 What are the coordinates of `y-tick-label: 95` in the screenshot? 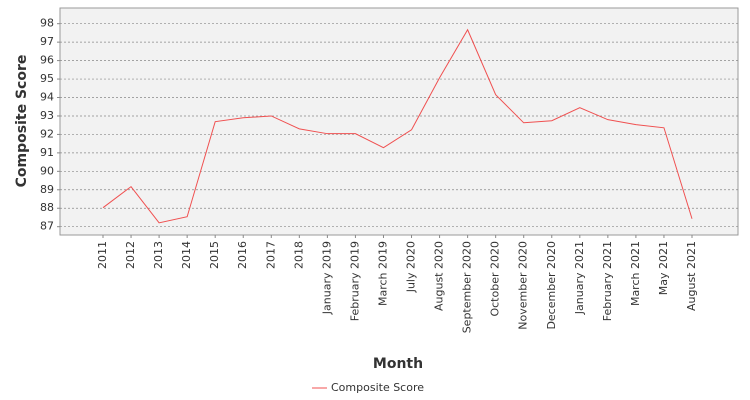 It's located at (47, 78).